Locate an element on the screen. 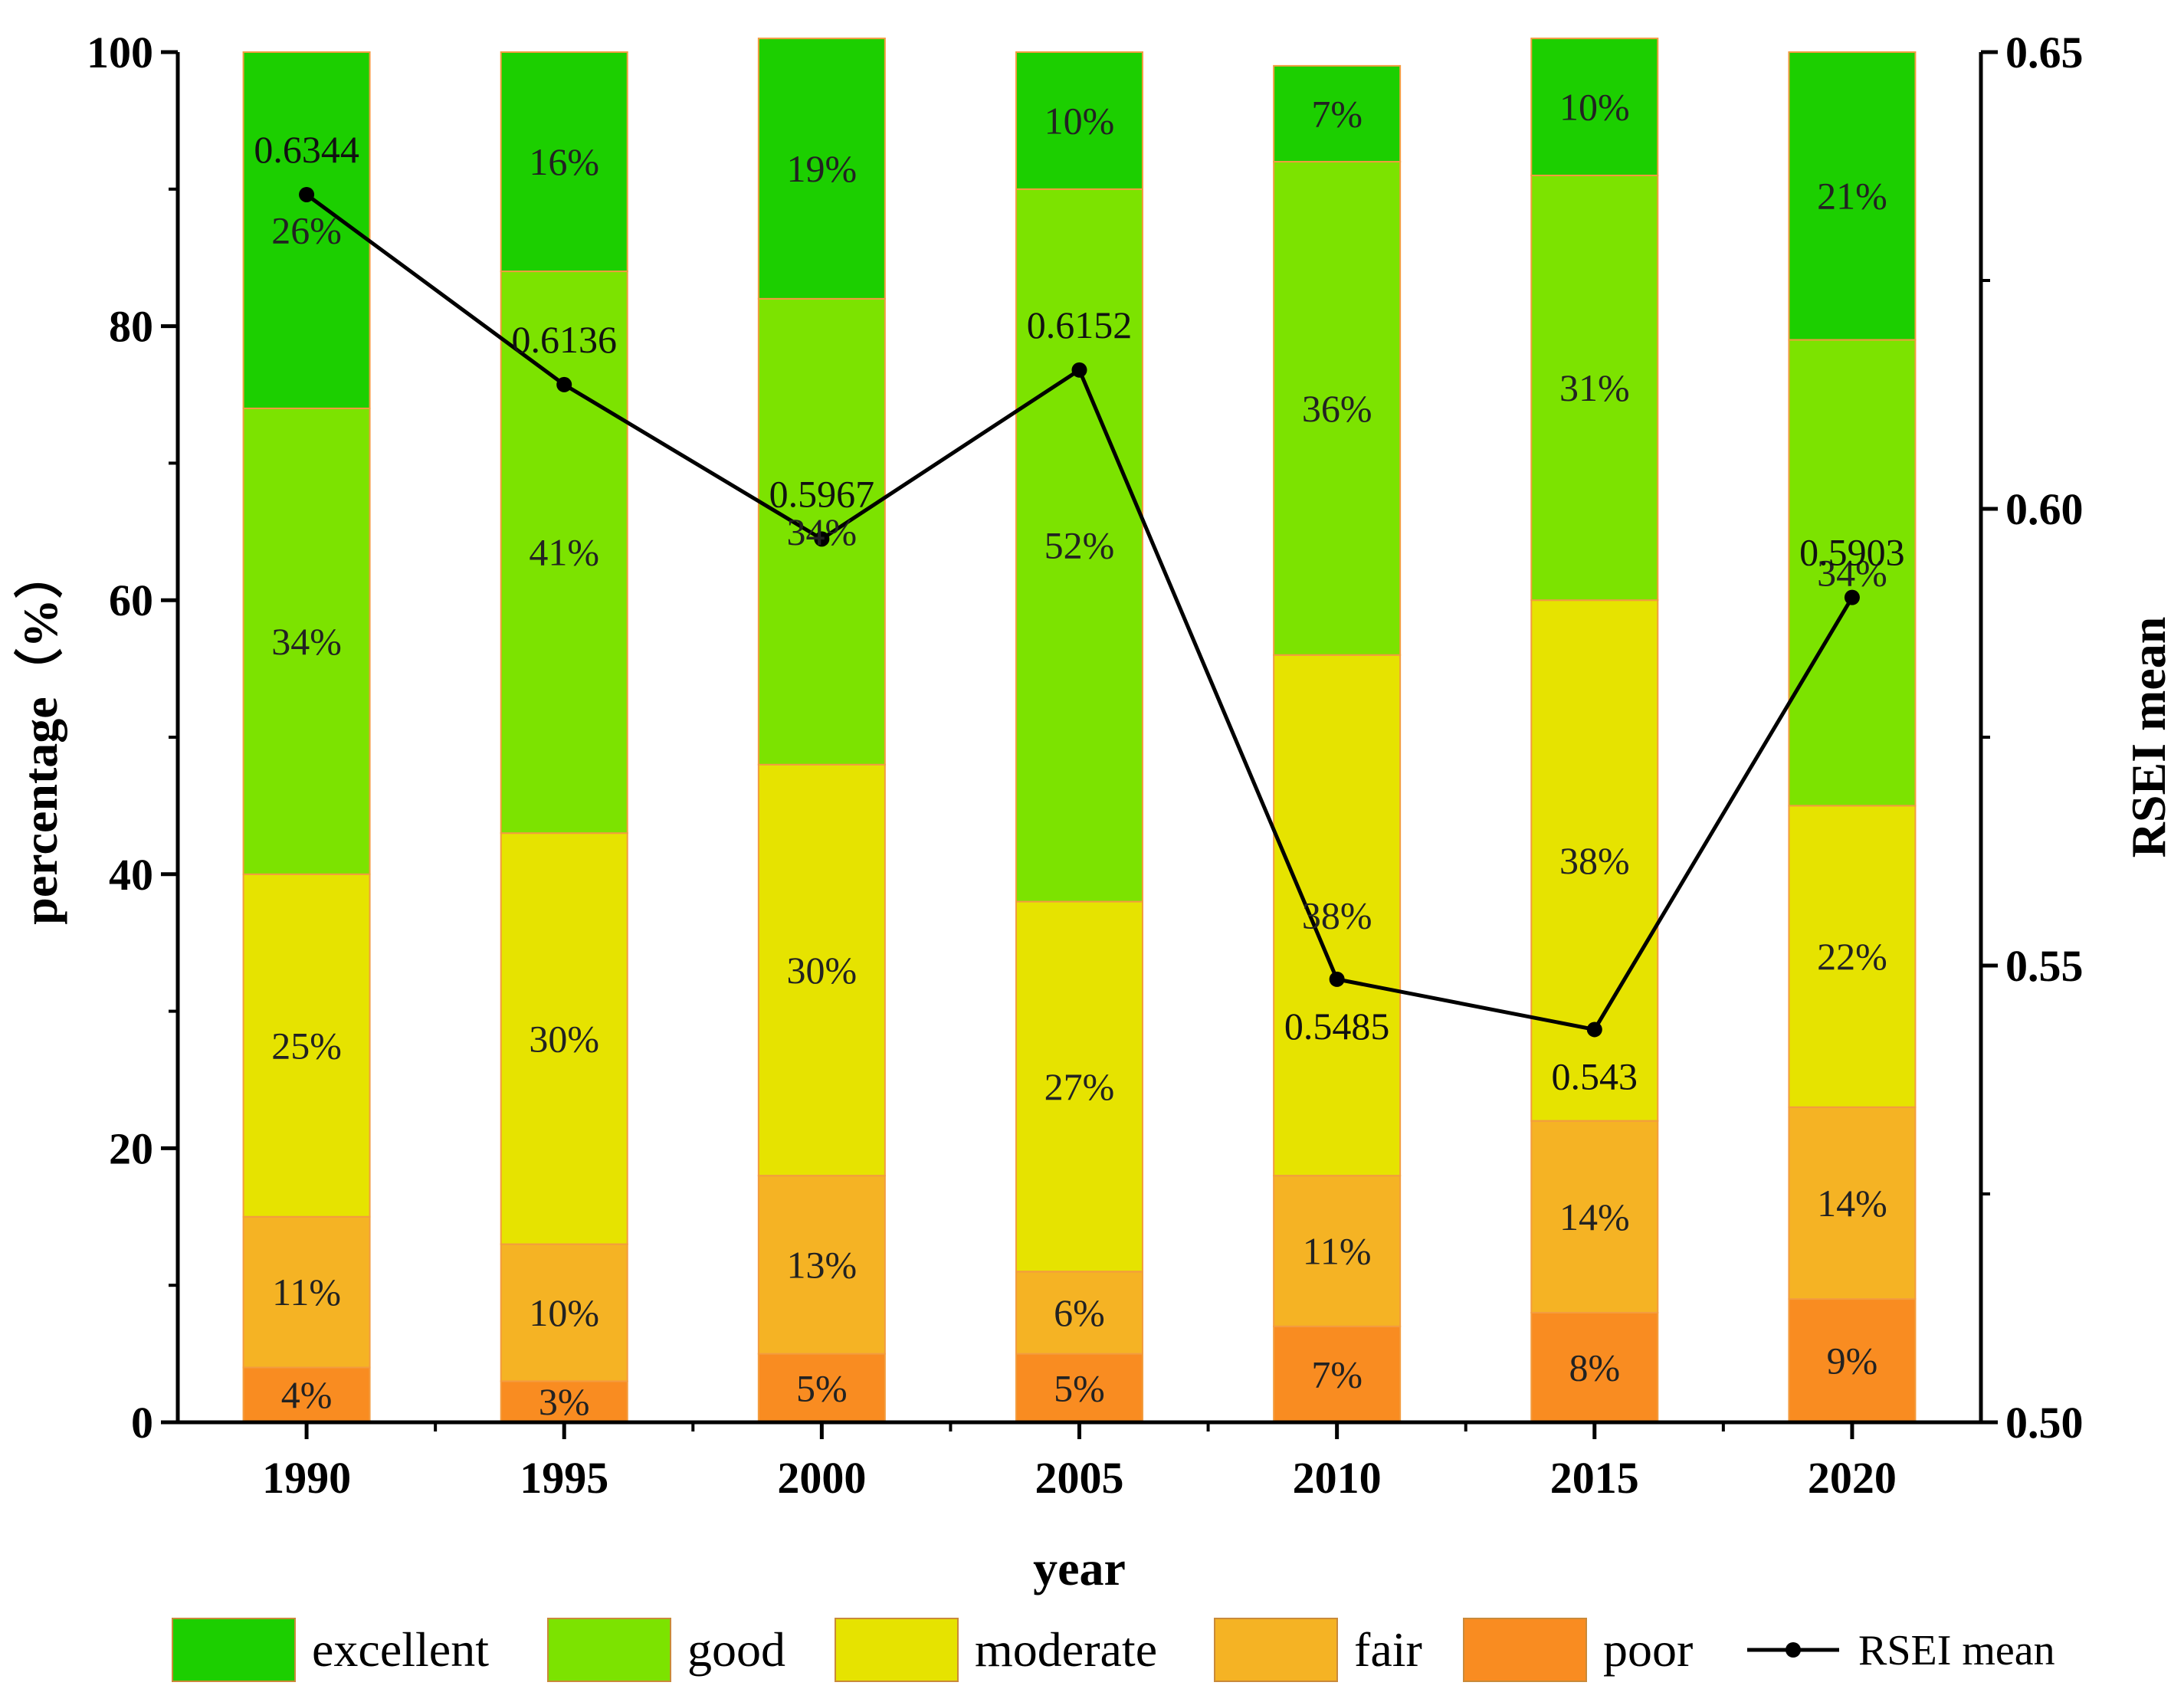  segment-label-excellent-1990: 26% is located at coordinates (306, 230).